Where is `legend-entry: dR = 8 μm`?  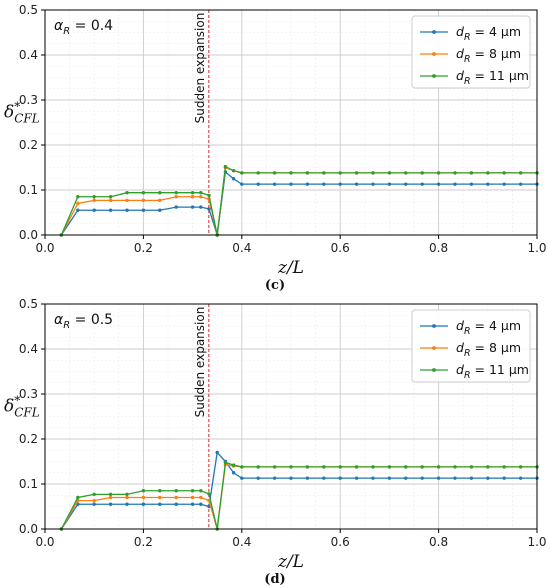
legend-entry: dR = 8 μm is located at coordinates (488, 349).